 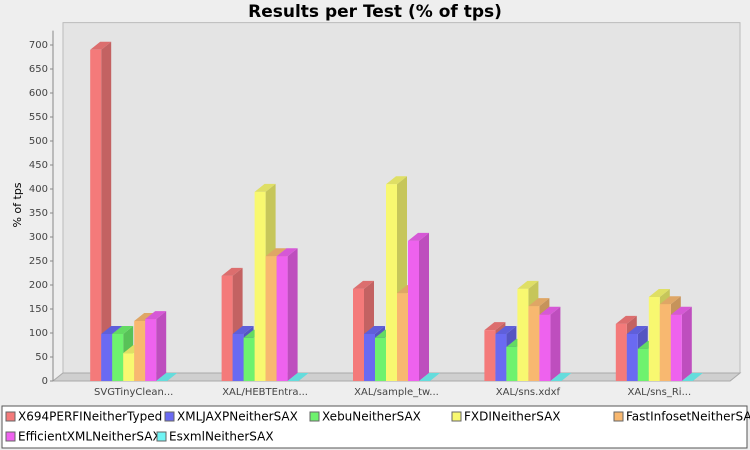 I want to click on y-tick-label: 50, so click(x=41, y=357).